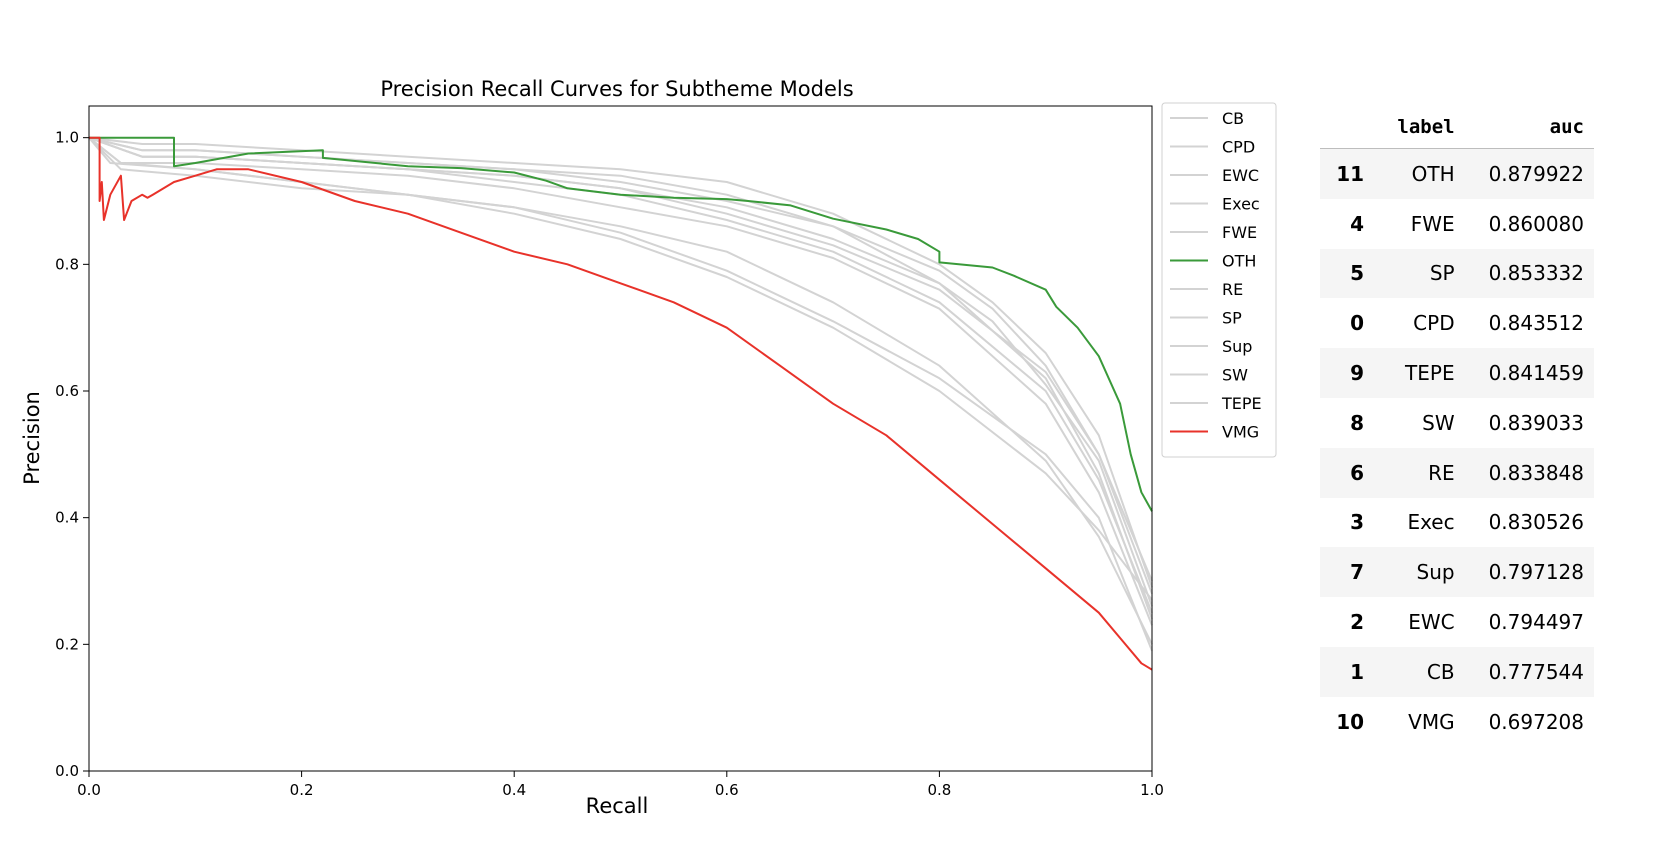 The width and height of the screenshot is (1660, 862). I want to click on x-tick-label: 0.0, so click(89, 790).